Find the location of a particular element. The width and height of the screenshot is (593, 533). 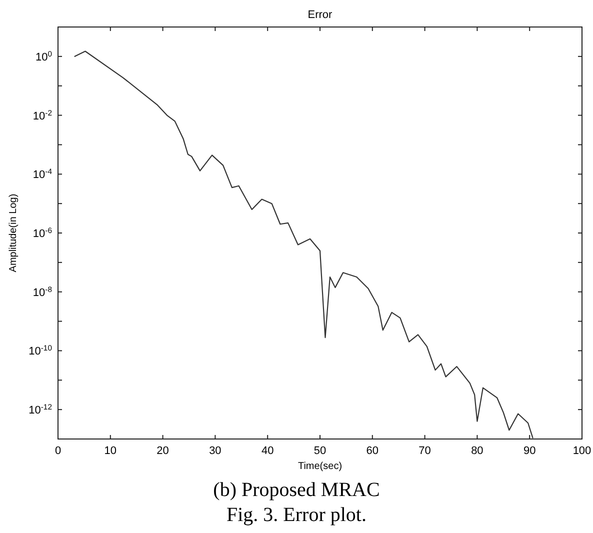

x-tick-label: 90 is located at coordinates (529, 451).